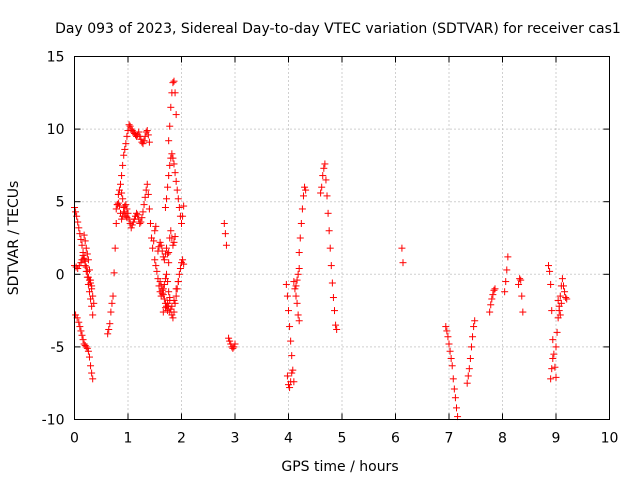 The image size is (640, 480). I want to click on x-tick-label: 3, so click(235, 439).